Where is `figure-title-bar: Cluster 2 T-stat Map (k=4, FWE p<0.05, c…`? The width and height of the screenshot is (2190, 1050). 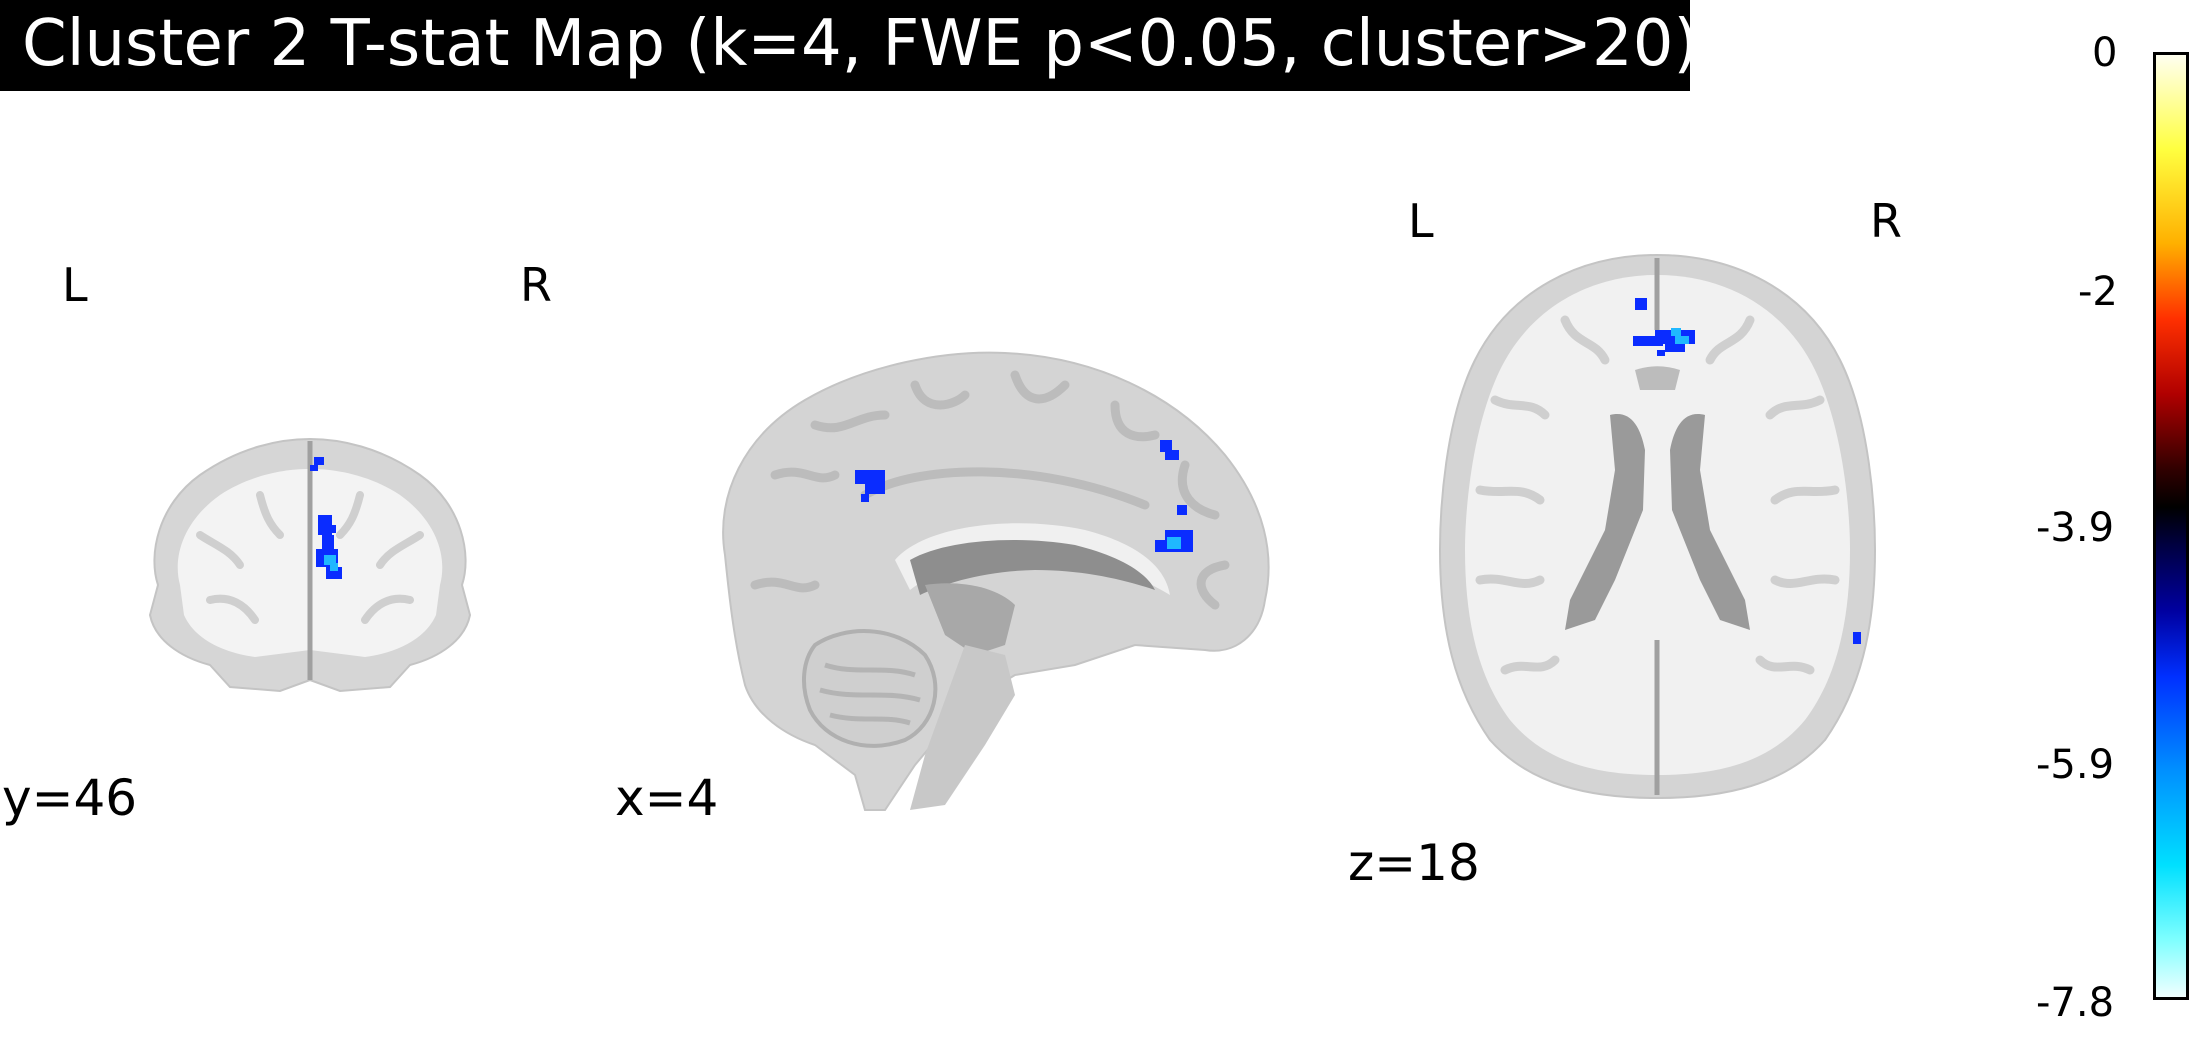
figure-title-bar: Cluster 2 T-stat Map (k=4, FWE p<0.05, c… is located at coordinates (849, 45).